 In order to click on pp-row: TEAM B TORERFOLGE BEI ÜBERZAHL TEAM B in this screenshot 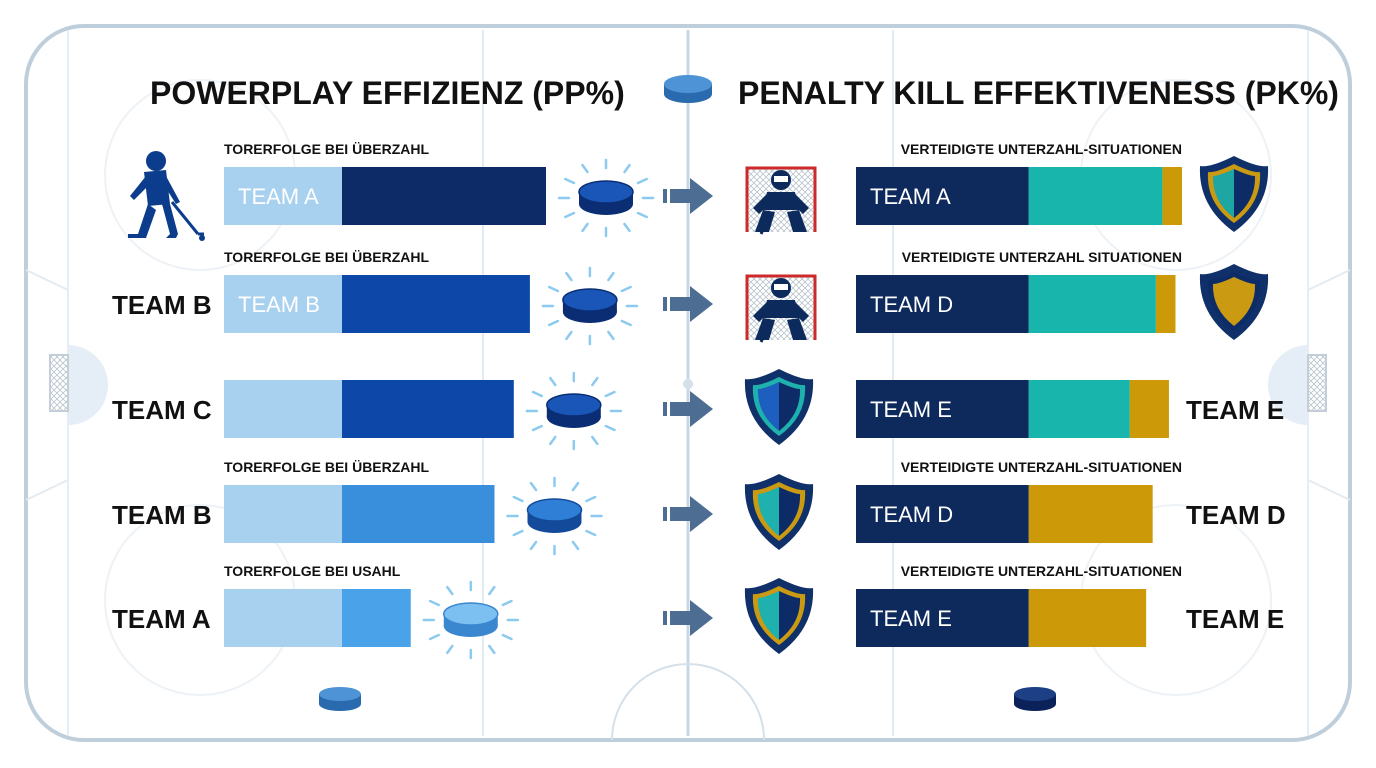, I will do `click(412, 297)`.